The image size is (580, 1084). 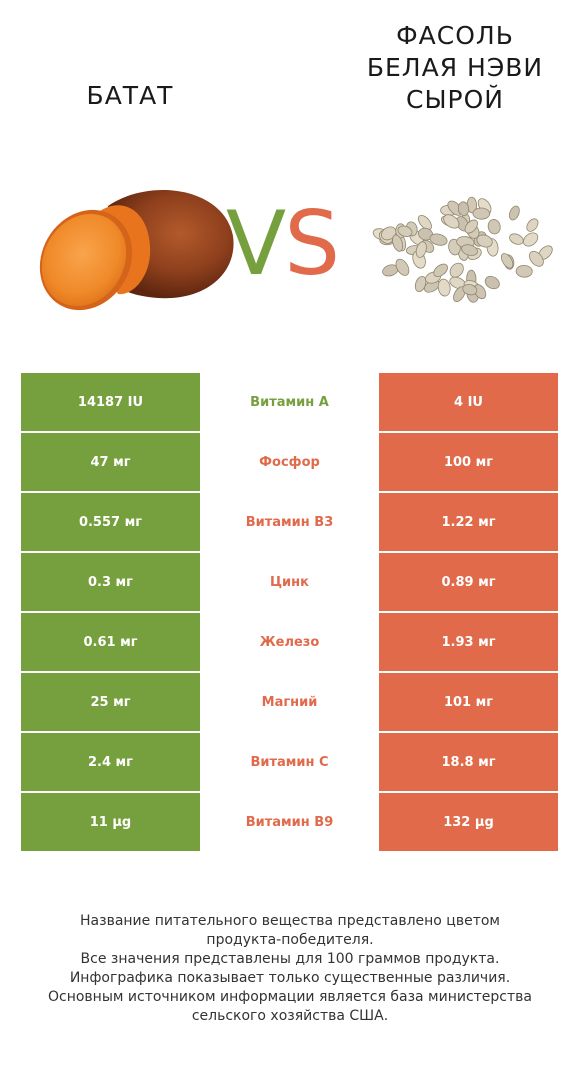 What do you see at coordinates (290, 940) in the screenshot?
I see `footer-line: продукта-победителя.` at bounding box center [290, 940].